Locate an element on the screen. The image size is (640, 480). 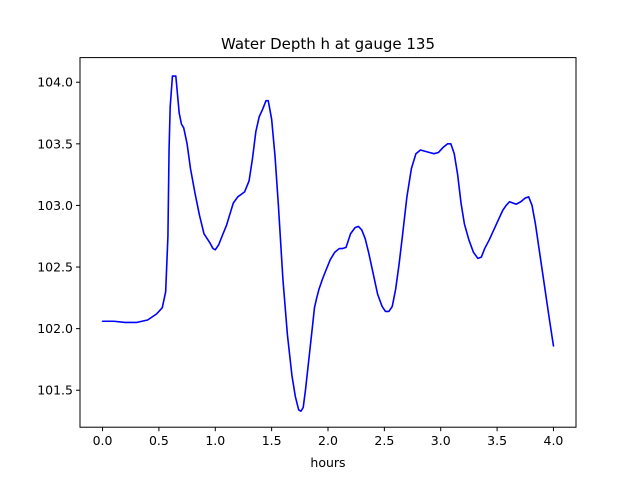
x-tick-label: 2.0 is located at coordinates (328, 440).